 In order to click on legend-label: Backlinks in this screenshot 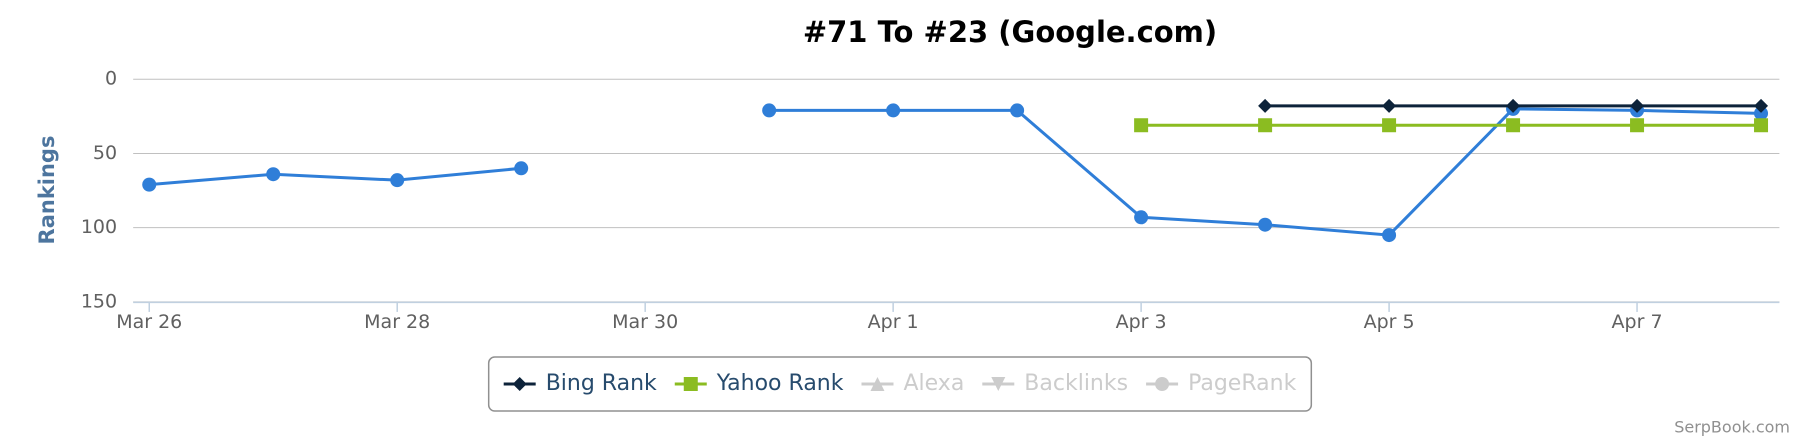, I will do `click(1076, 383)`.